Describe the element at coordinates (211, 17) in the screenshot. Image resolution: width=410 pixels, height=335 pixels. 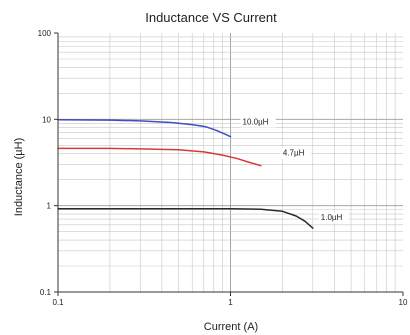
I see `chart-title: Inductance VS Current` at that location.